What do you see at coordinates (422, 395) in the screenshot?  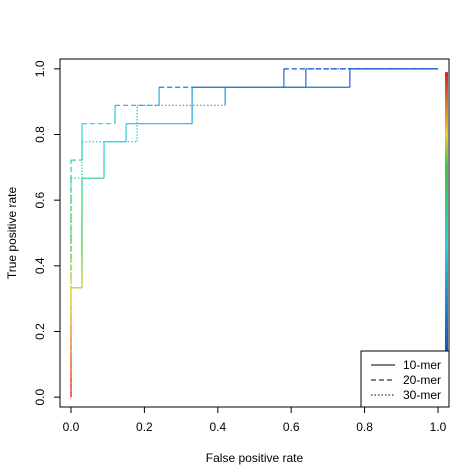 I see `legend-label: 30-mer` at bounding box center [422, 395].